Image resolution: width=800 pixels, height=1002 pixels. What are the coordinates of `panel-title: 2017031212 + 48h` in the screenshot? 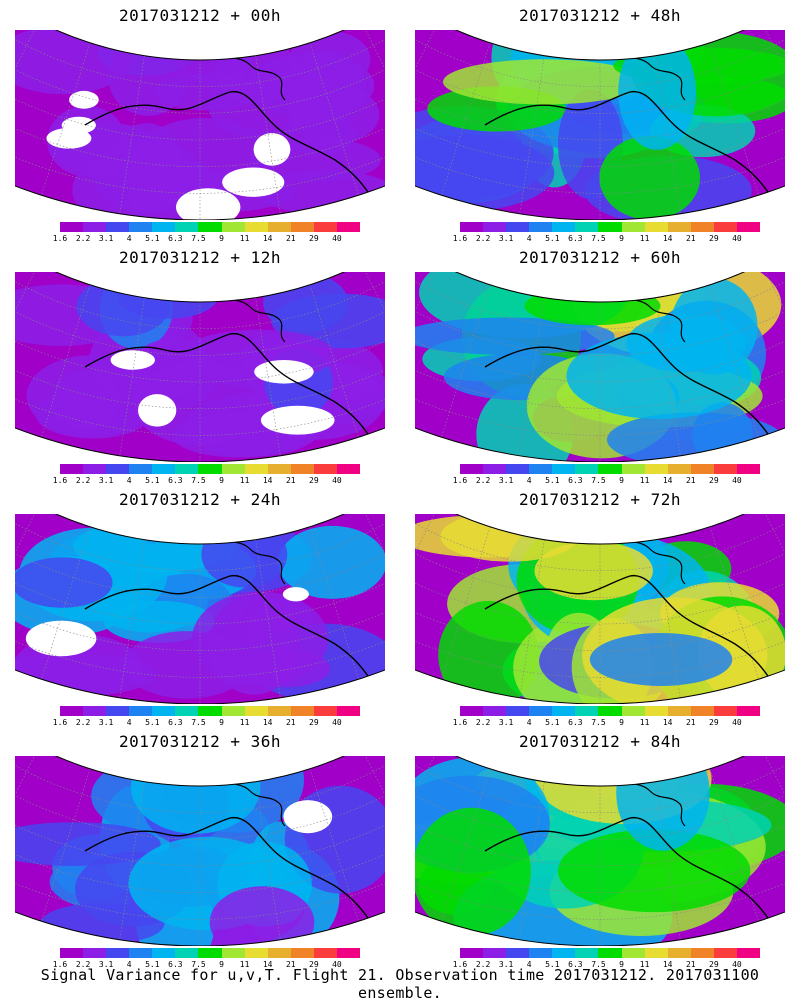 It's located at (600, 15).